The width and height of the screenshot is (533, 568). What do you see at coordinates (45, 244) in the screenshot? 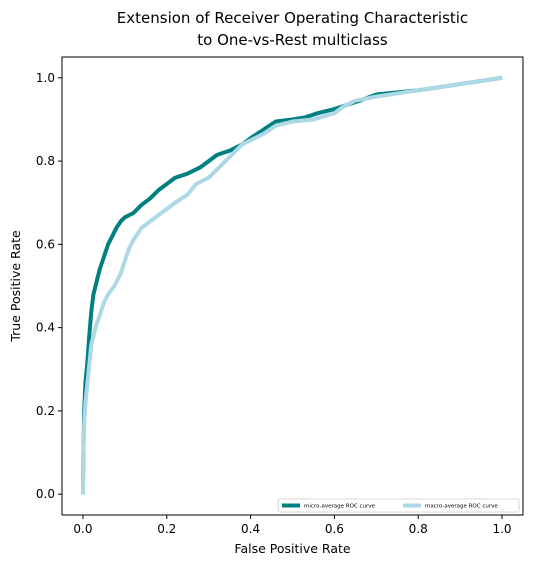
I see `y-tick-label: 0.6` at bounding box center [45, 244].